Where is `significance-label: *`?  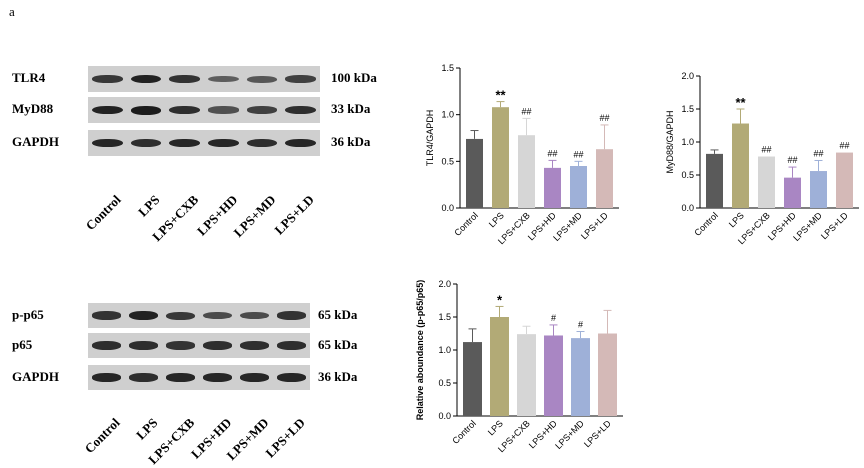 significance-label: * is located at coordinates (500, 299).